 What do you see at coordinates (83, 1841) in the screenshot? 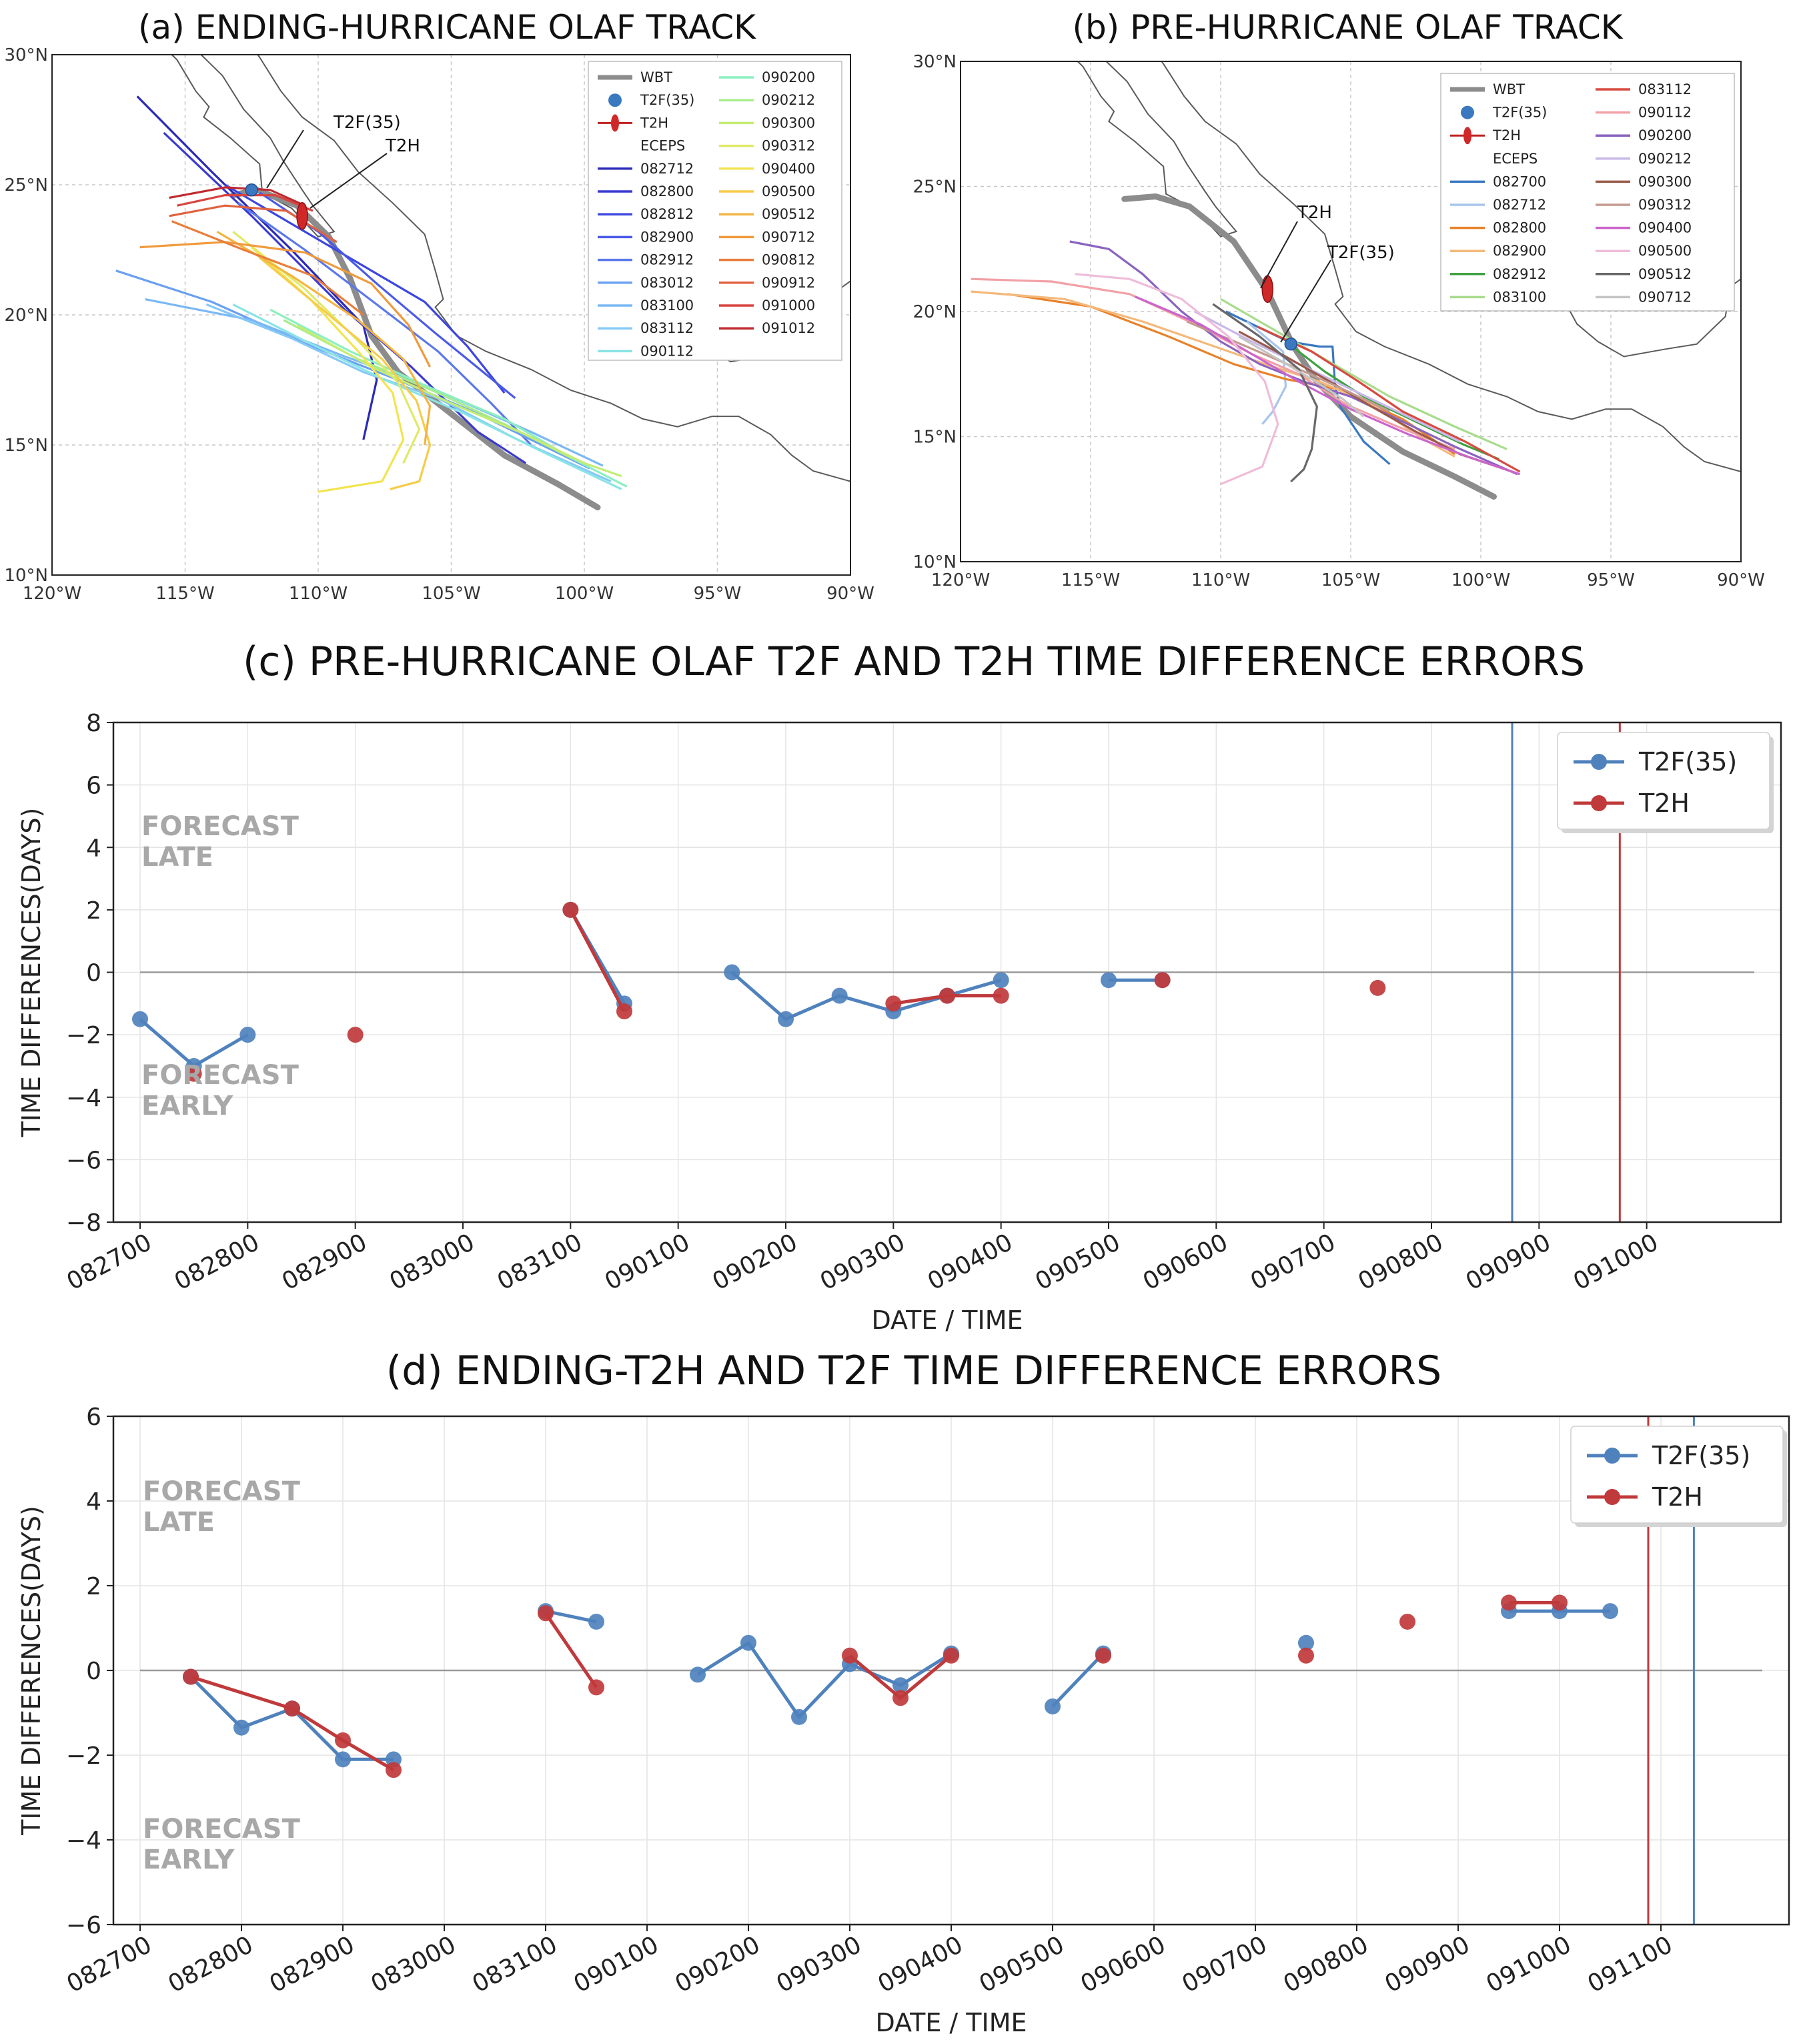
I see `y-tick-label: −4` at bounding box center [83, 1841].